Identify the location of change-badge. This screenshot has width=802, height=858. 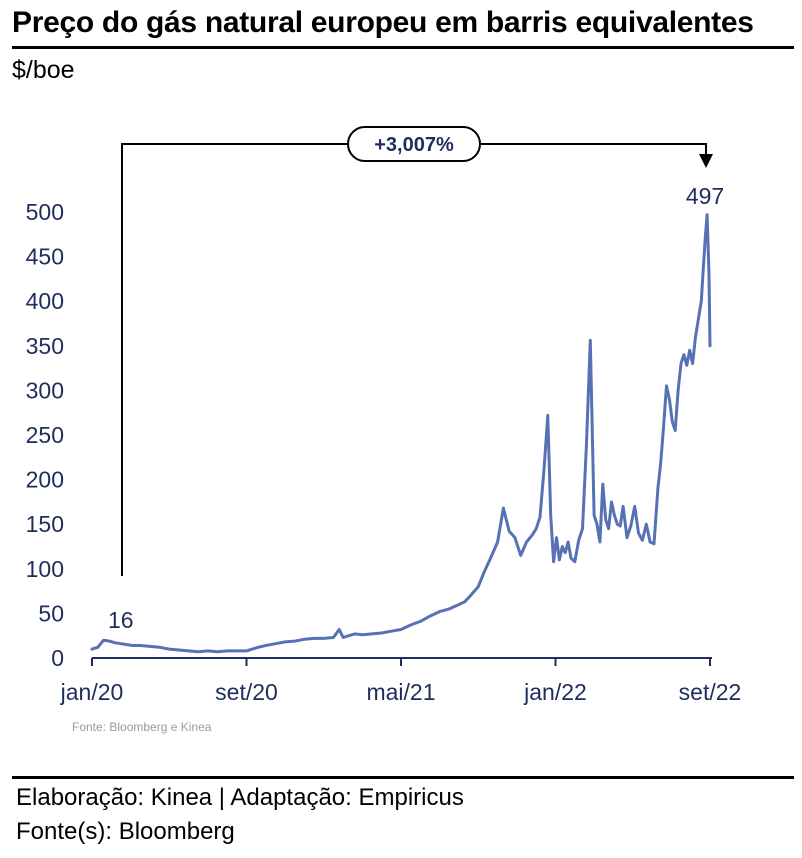
(414, 144).